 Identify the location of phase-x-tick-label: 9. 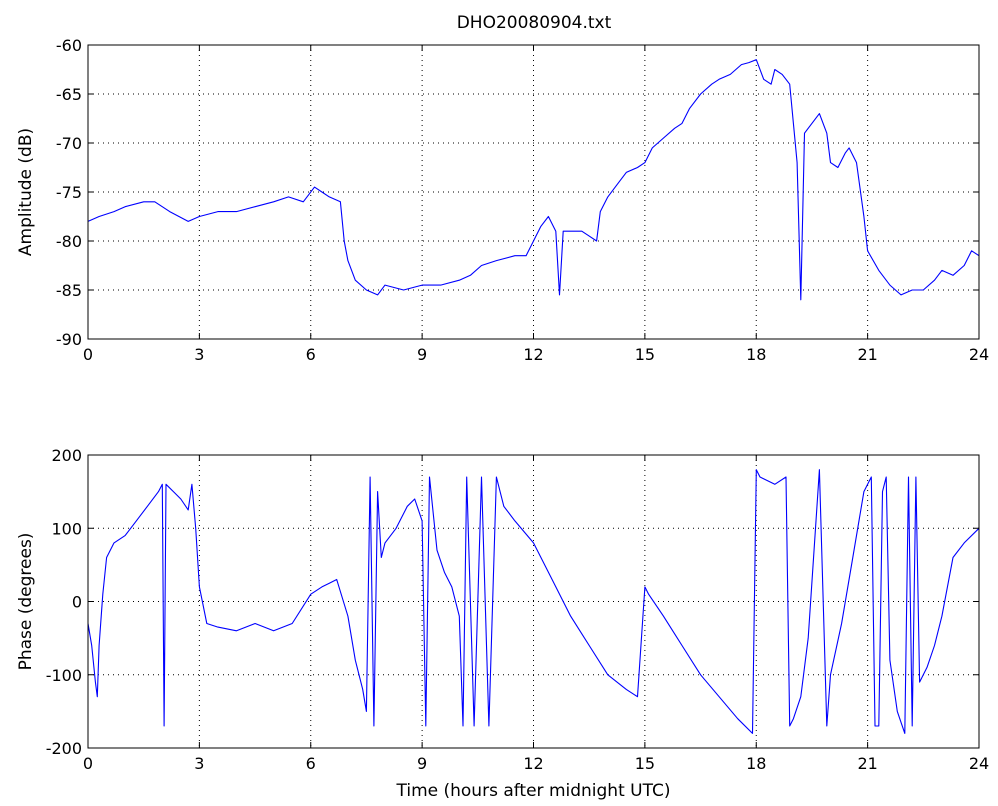
(422, 763).